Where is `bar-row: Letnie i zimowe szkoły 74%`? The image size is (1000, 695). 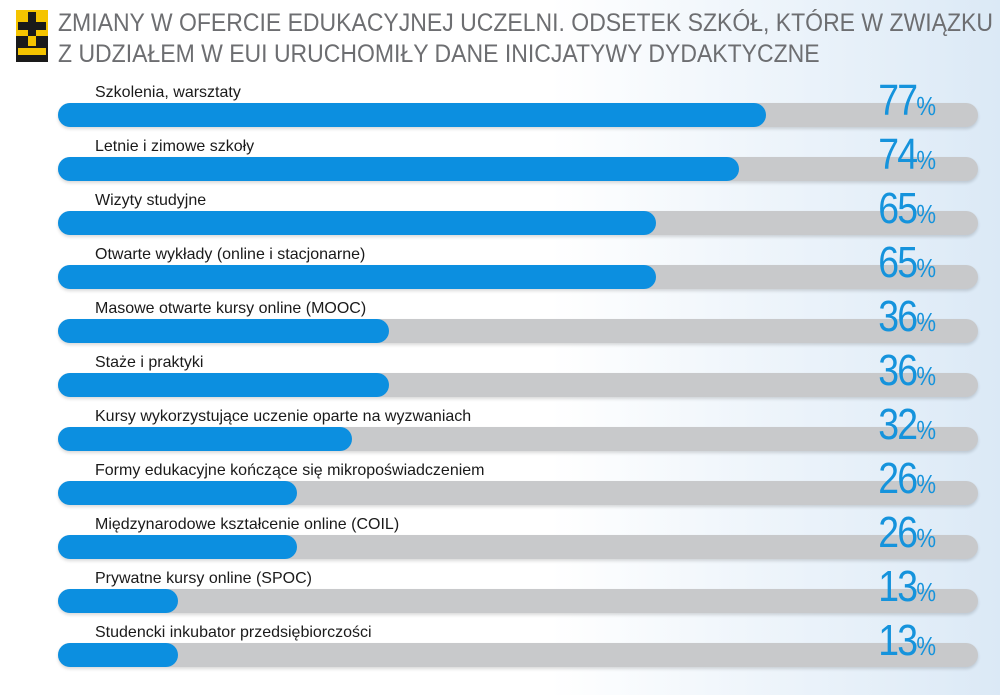
bar-row: Letnie i zimowe szkoły 74% is located at coordinates (500, 158).